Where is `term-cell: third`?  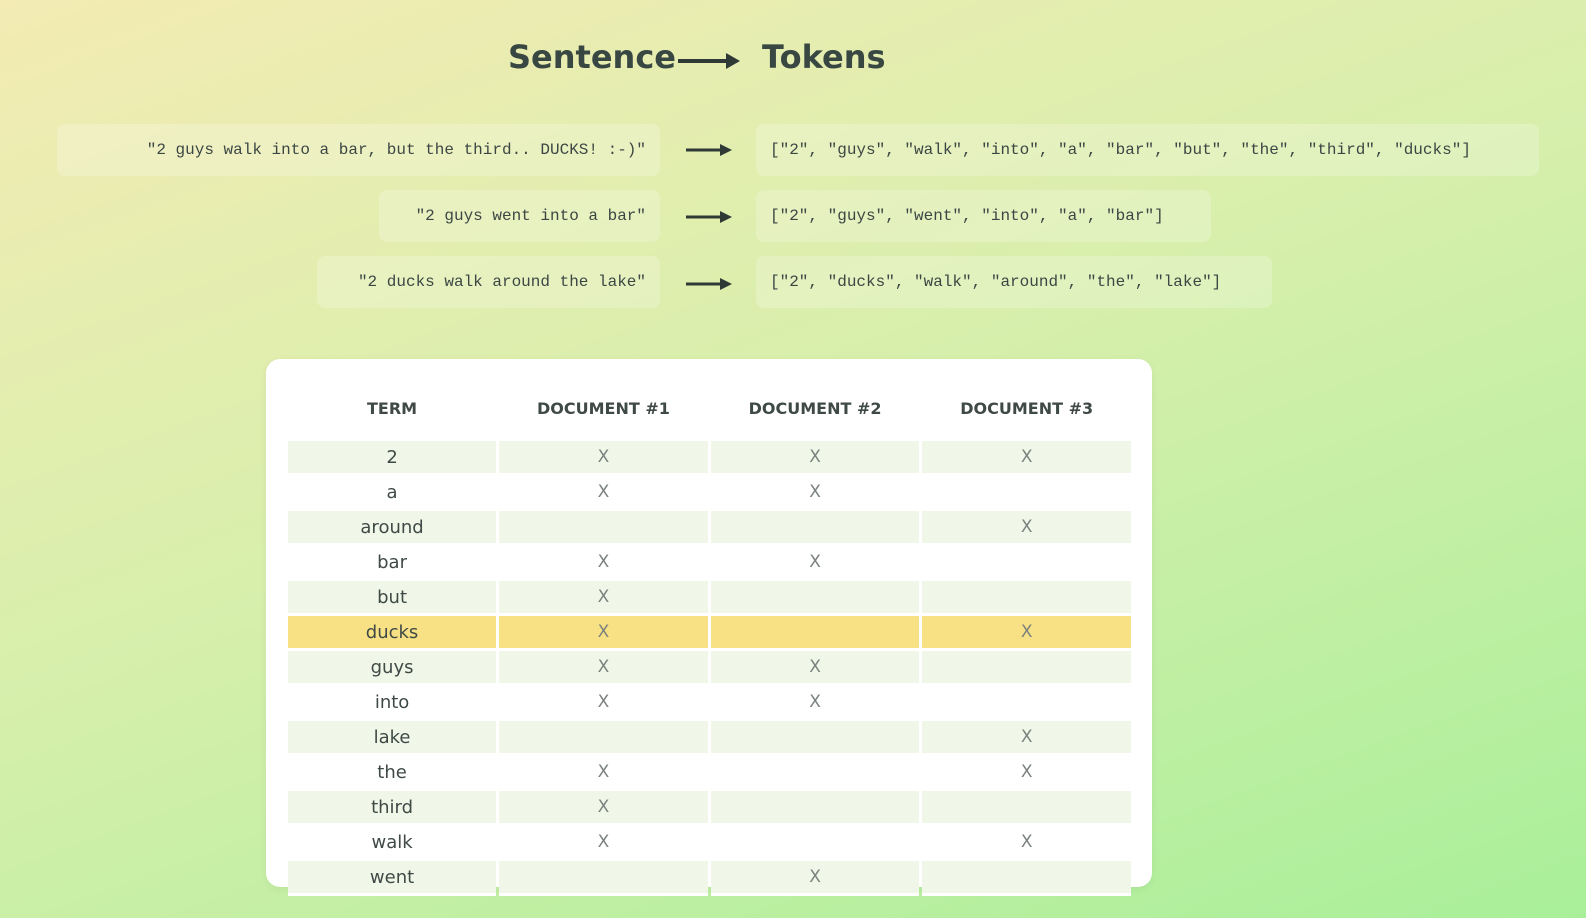
term-cell: third is located at coordinates (392, 808).